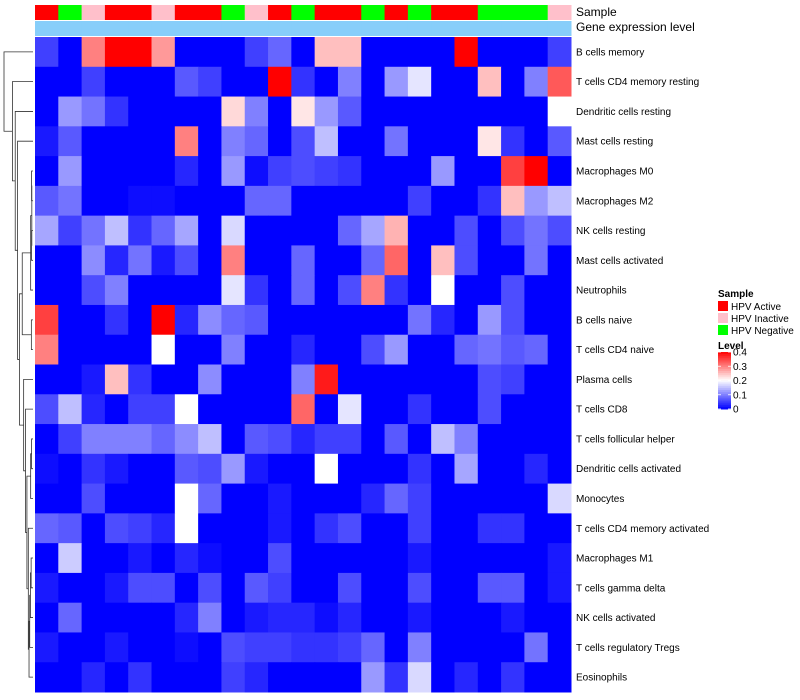  Describe the element at coordinates (760, 319) in the screenshot. I see `sample-legend-label: HPV Inactive` at that location.